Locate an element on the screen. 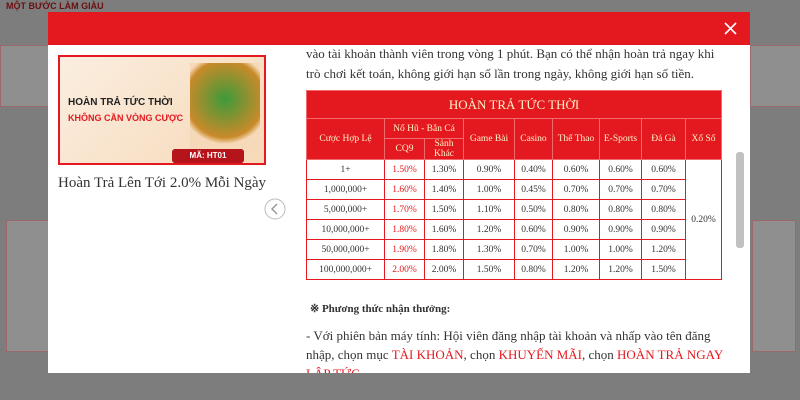 The image size is (800, 400). highlight-link: HOÀN TRẢ NGAY LẬP TỨC is located at coordinates (514, 360).